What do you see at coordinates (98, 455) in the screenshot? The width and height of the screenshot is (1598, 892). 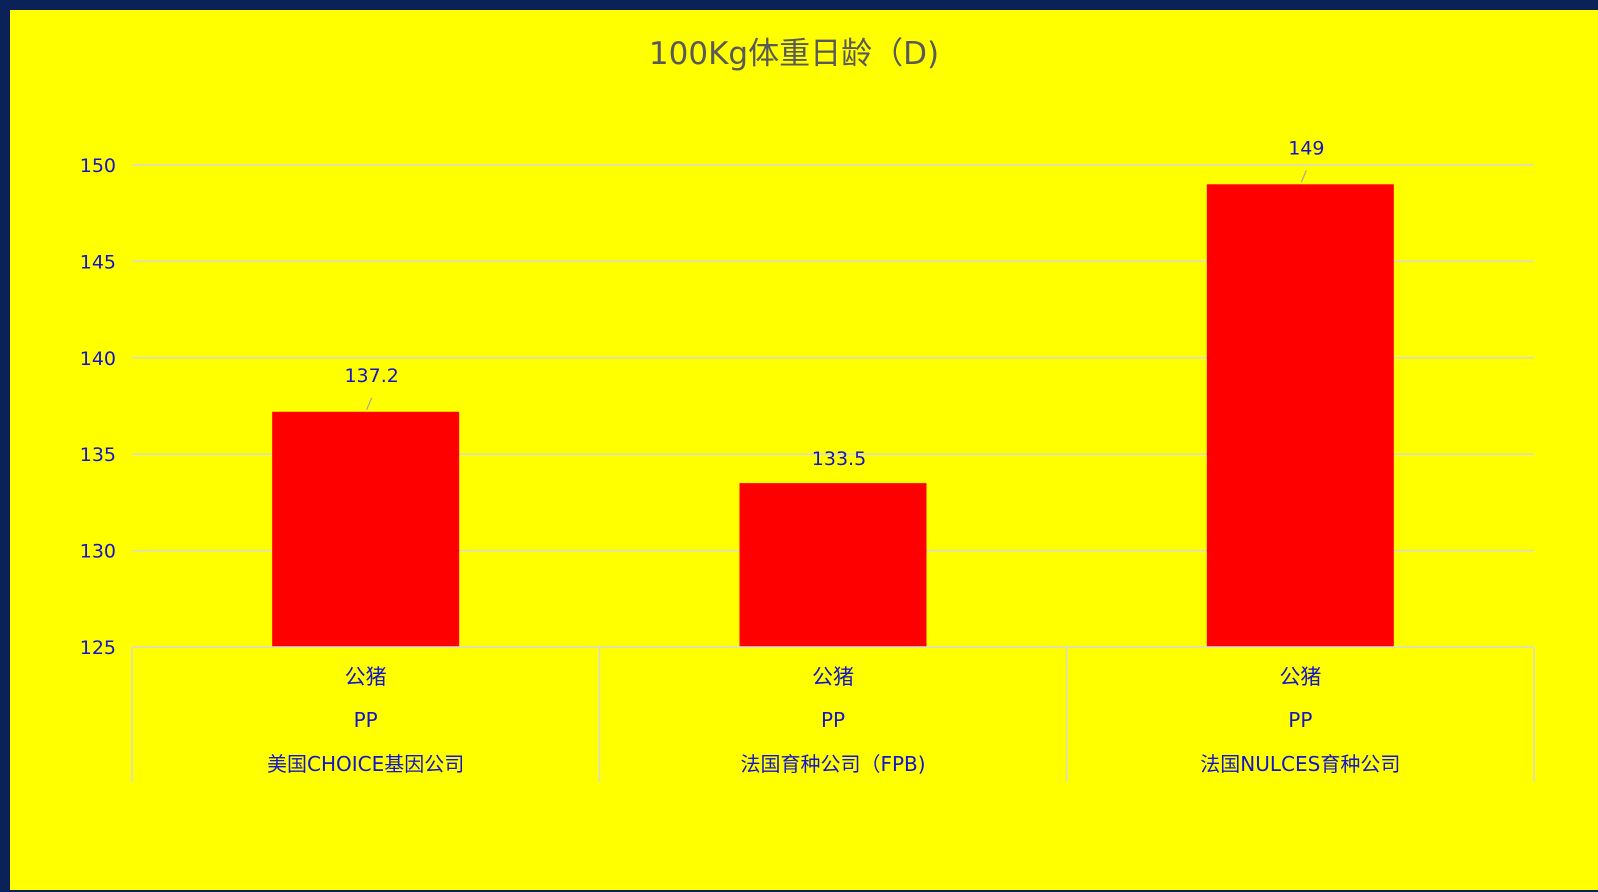 I see `y-tick-label: 135` at bounding box center [98, 455].